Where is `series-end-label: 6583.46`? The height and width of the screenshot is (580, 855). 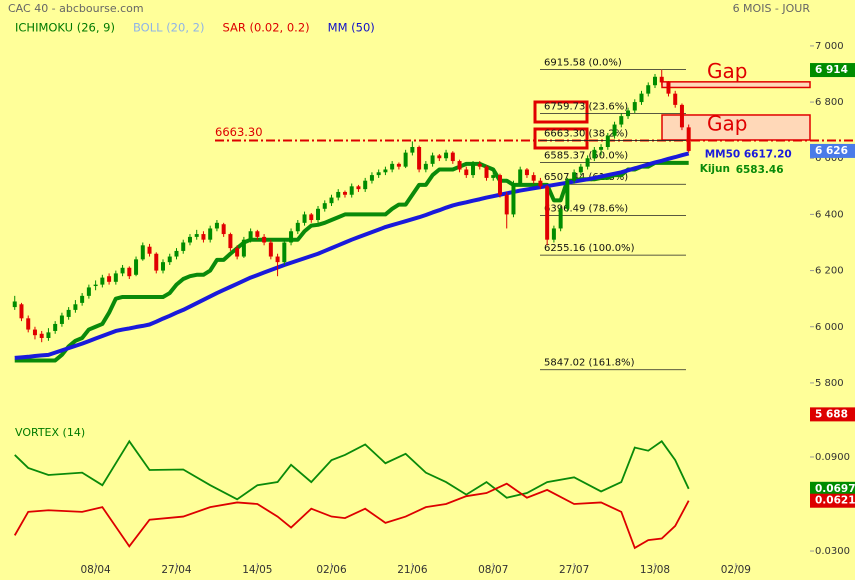
series-end-label: 6583.46 is located at coordinates (760, 170).